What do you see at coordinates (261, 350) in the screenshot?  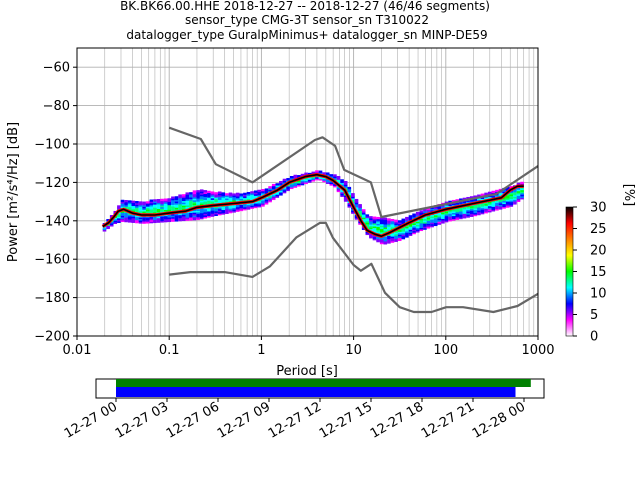 I see `x-tick-label: 1` at bounding box center [261, 350].